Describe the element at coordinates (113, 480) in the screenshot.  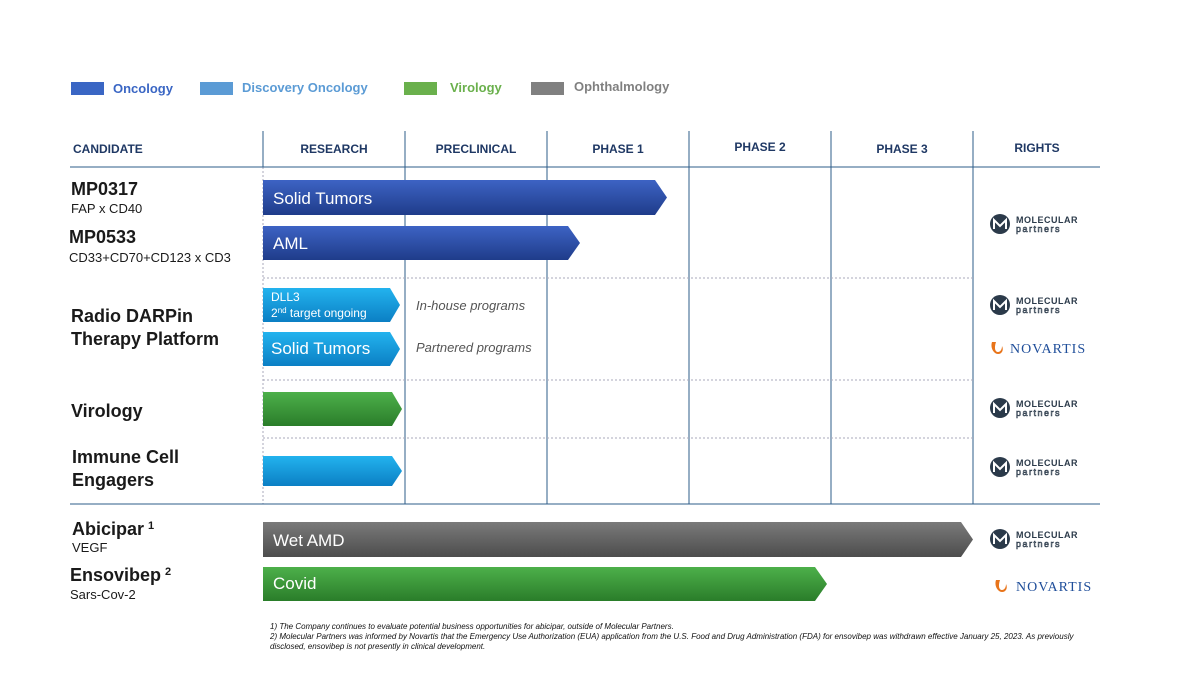
I see `candidate-name: Engagers` at that location.